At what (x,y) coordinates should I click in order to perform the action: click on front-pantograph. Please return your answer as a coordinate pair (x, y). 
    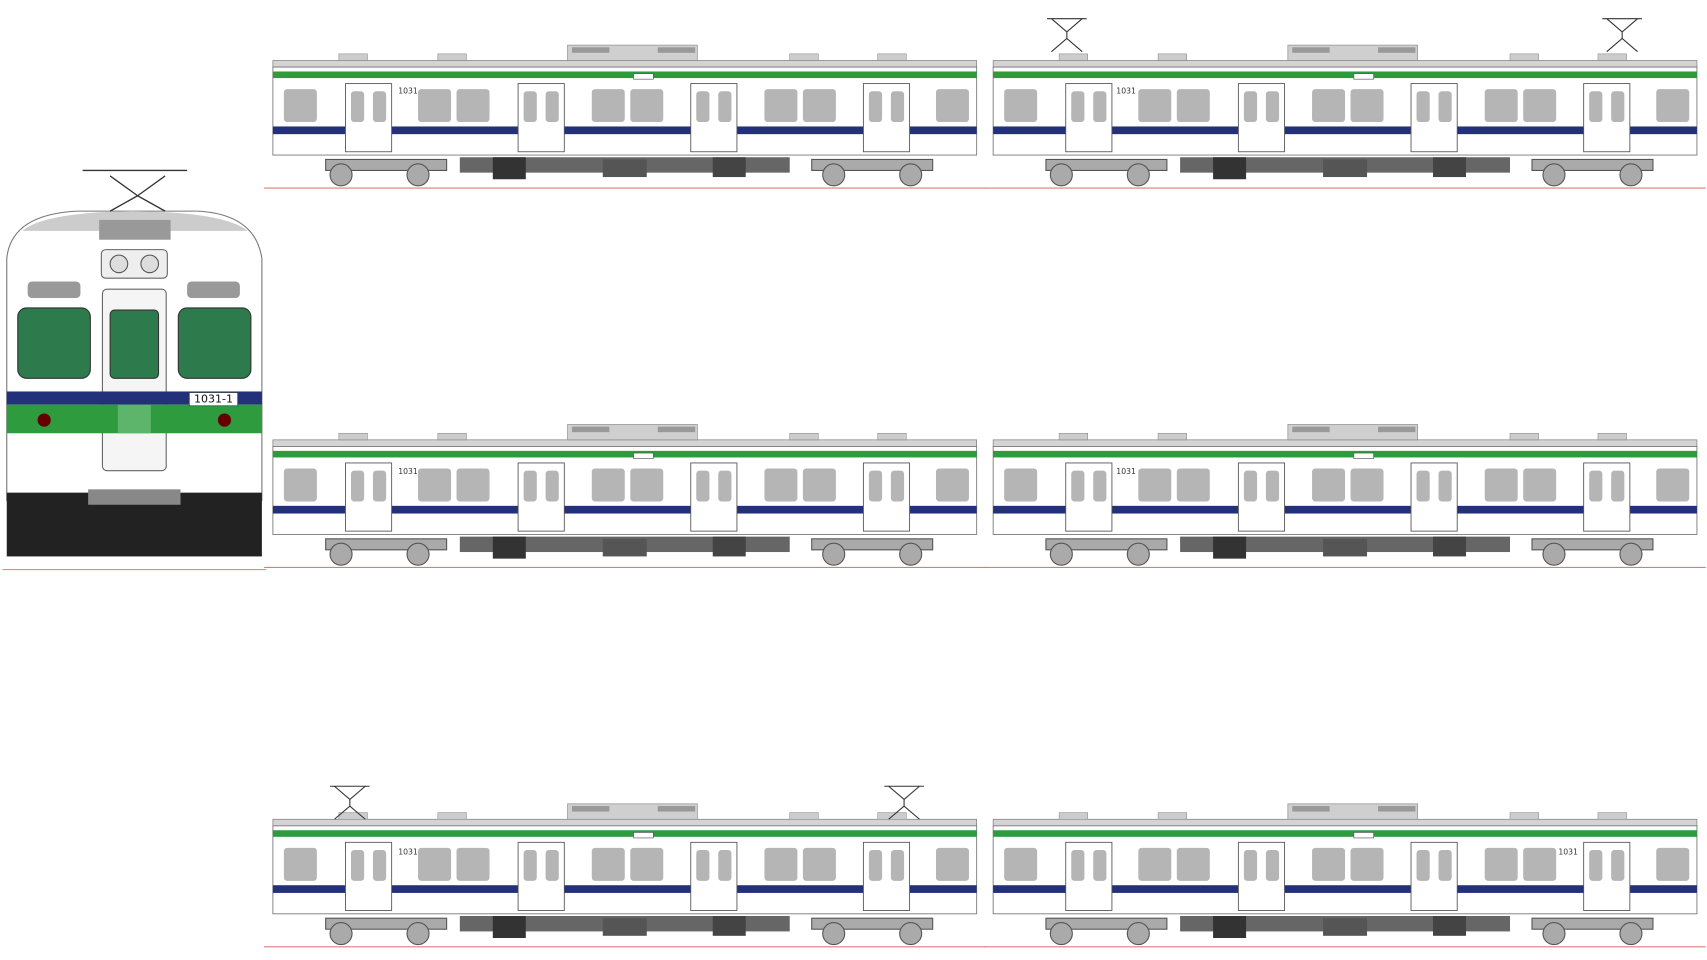
    Looking at the image, I should click on (135, 190).